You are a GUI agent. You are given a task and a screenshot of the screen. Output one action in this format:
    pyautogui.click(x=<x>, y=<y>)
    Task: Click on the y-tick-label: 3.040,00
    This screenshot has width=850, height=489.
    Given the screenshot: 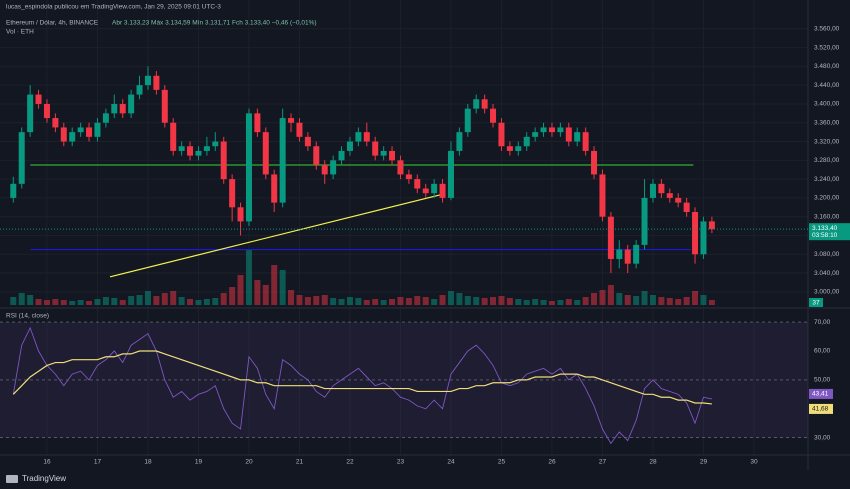 What is the action you would take?
    pyautogui.click(x=827, y=273)
    